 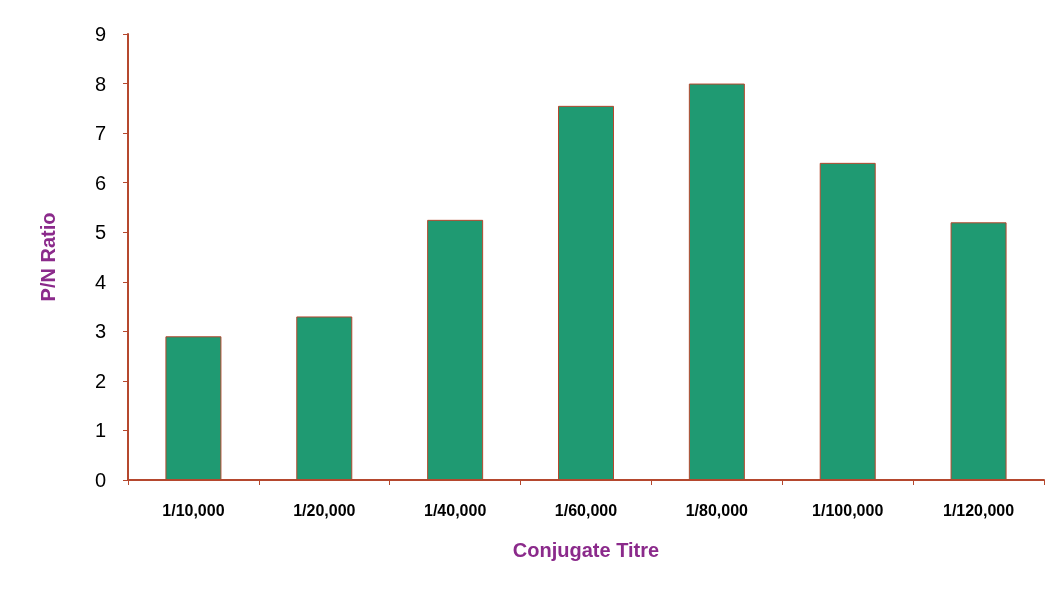 I want to click on y-axis-title: P/N Ratio, so click(x=48, y=257).